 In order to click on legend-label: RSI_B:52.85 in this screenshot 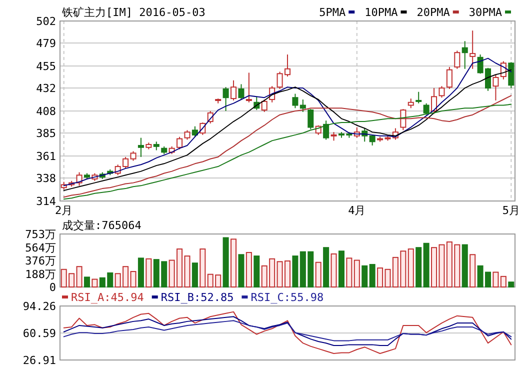, I will do `click(197, 297)`.